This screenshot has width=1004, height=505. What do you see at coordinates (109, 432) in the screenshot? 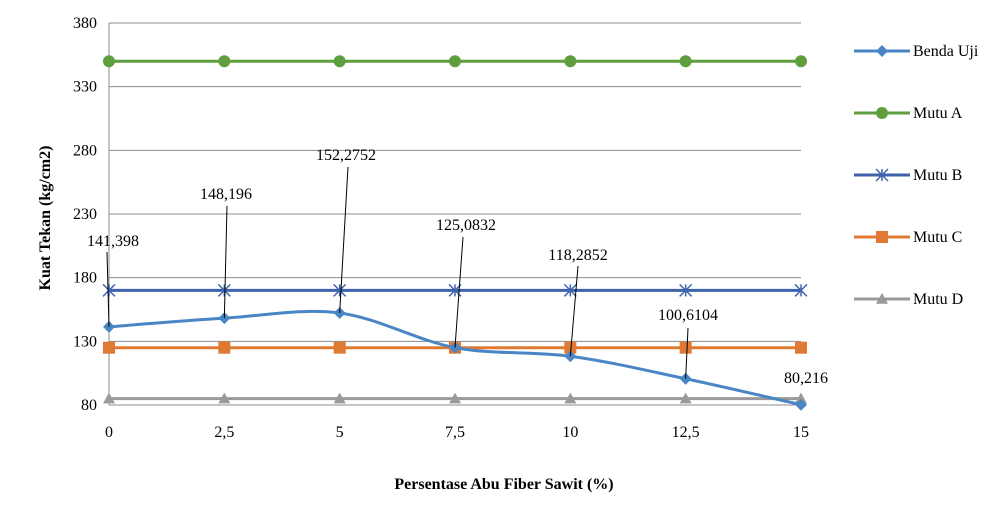
I see `x-tick-label: 0` at bounding box center [109, 432].